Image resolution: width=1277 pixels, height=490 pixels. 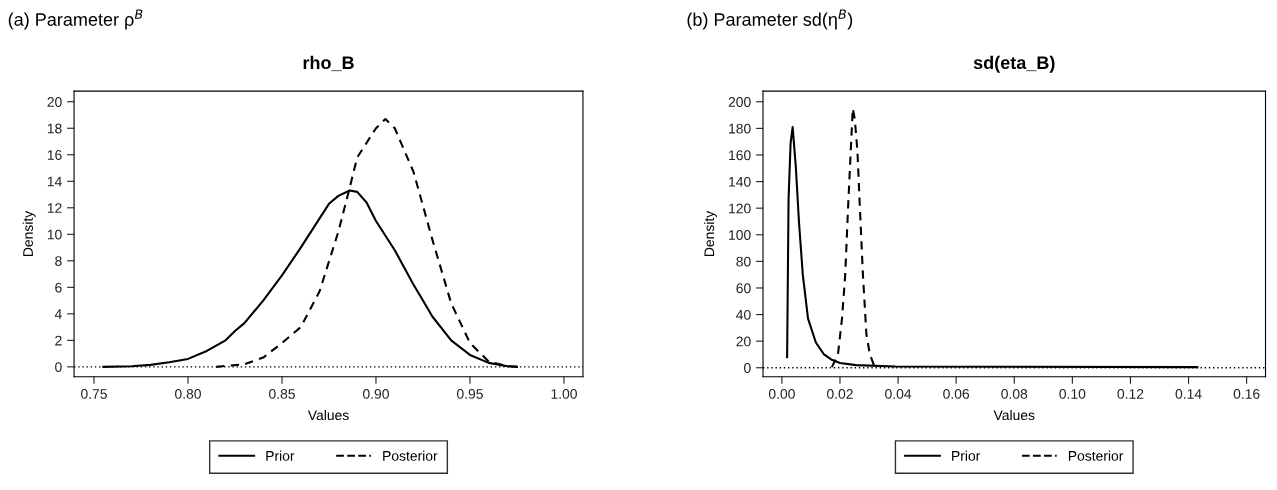 I want to click on y-tick-label: 200, so click(x=739, y=102).